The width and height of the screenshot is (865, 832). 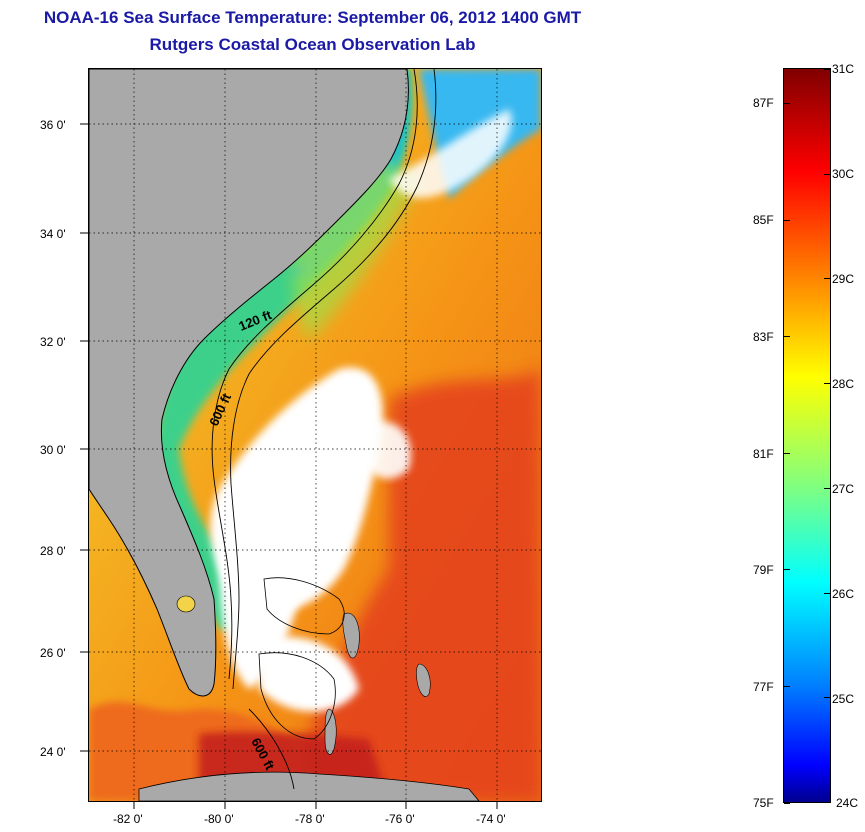 I want to click on cb-label-28c: 28C, so click(x=843, y=384).